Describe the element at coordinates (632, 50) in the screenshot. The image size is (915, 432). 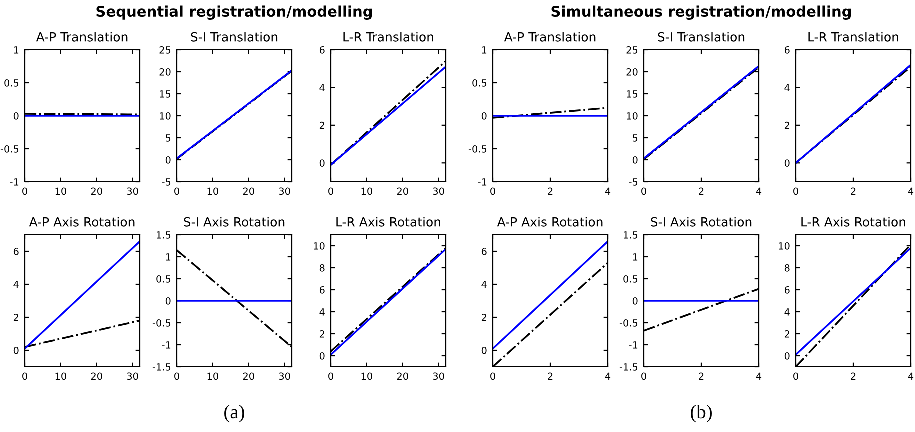
I see `y-tick-label: 25` at that location.